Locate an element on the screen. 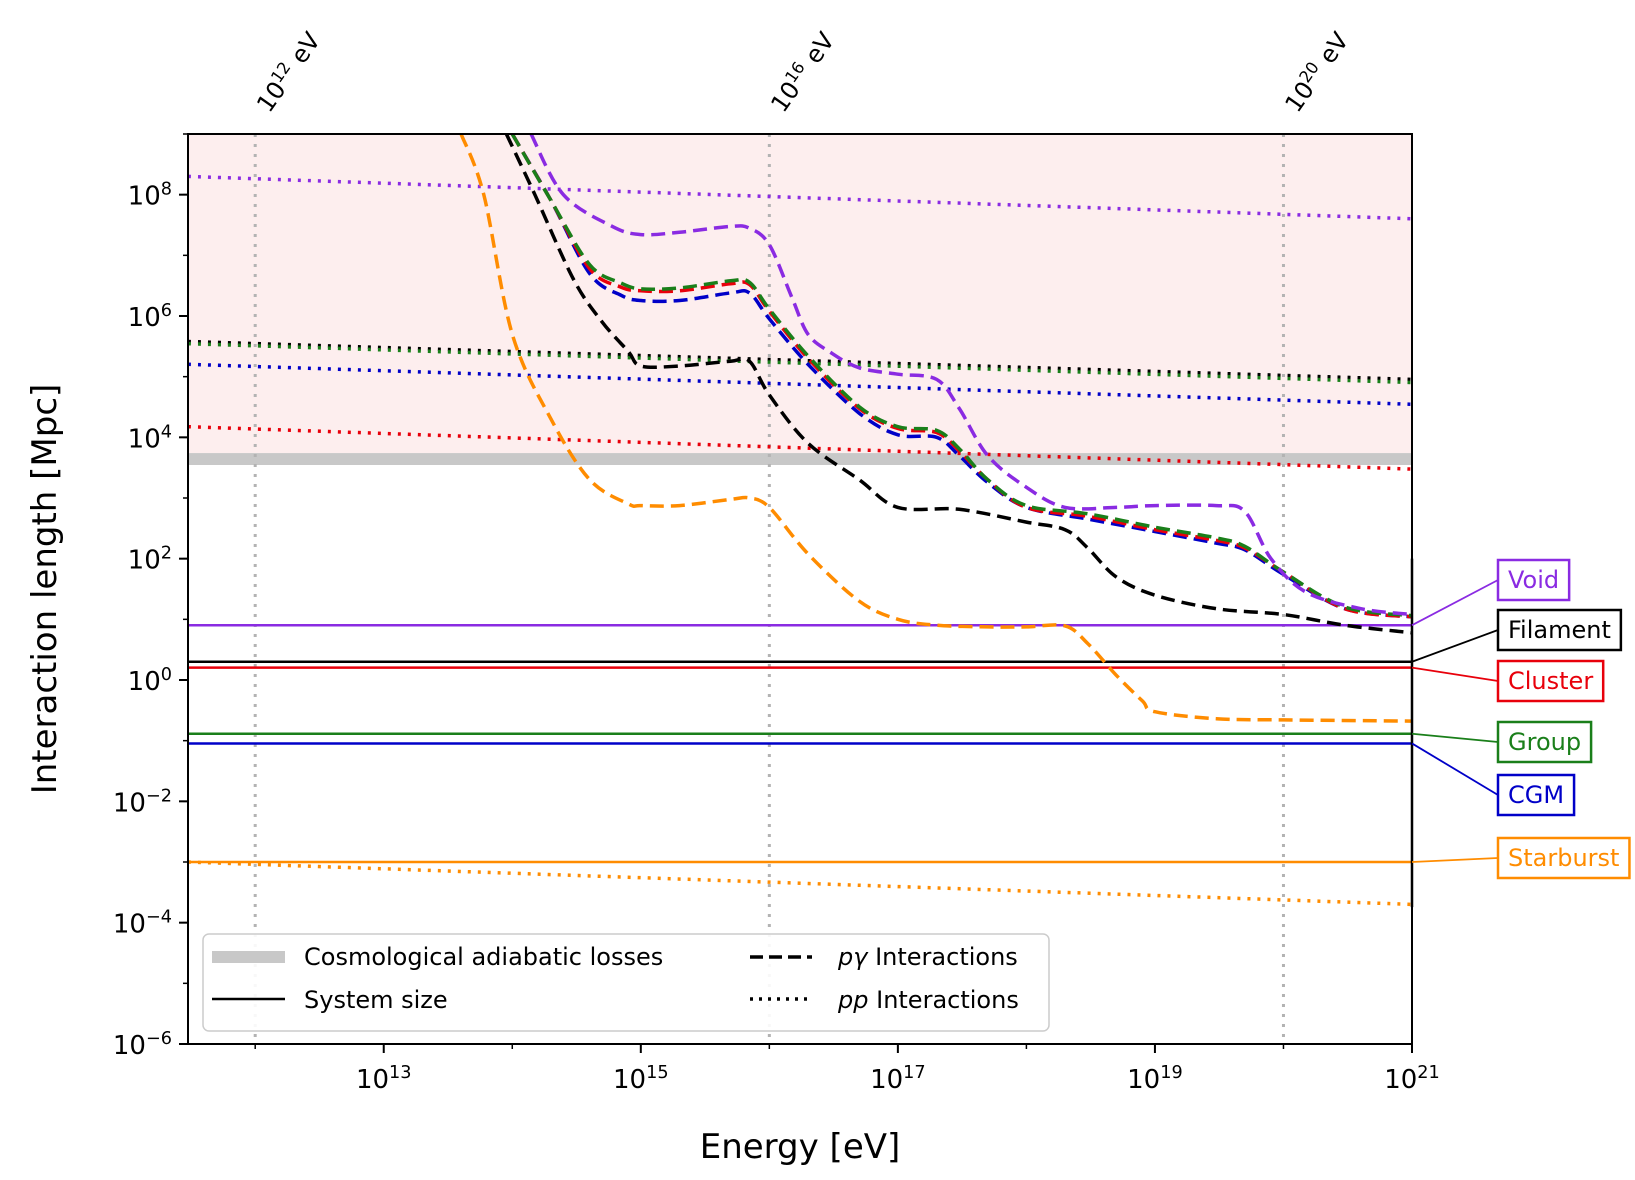 The width and height of the screenshot is (1635, 1180). pp-line-cluster is located at coordinates (800, 447).